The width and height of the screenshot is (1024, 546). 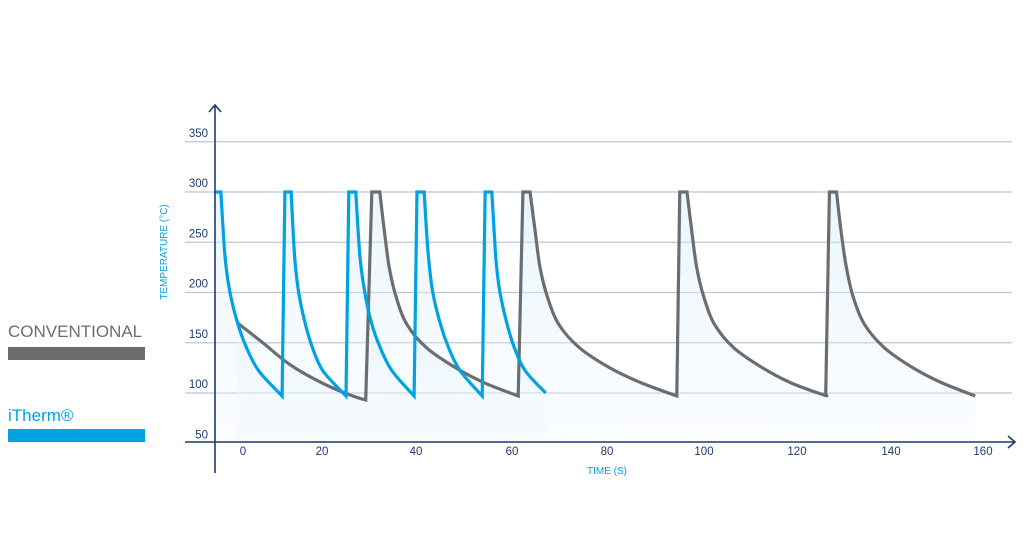 I want to click on y-tick-label: 150, so click(x=198, y=335).